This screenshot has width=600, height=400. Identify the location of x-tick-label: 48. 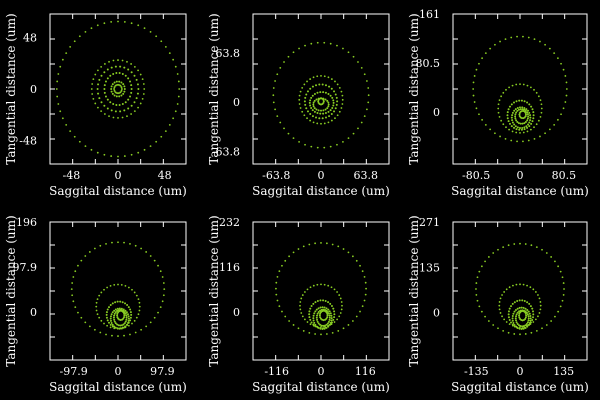
(165, 175).